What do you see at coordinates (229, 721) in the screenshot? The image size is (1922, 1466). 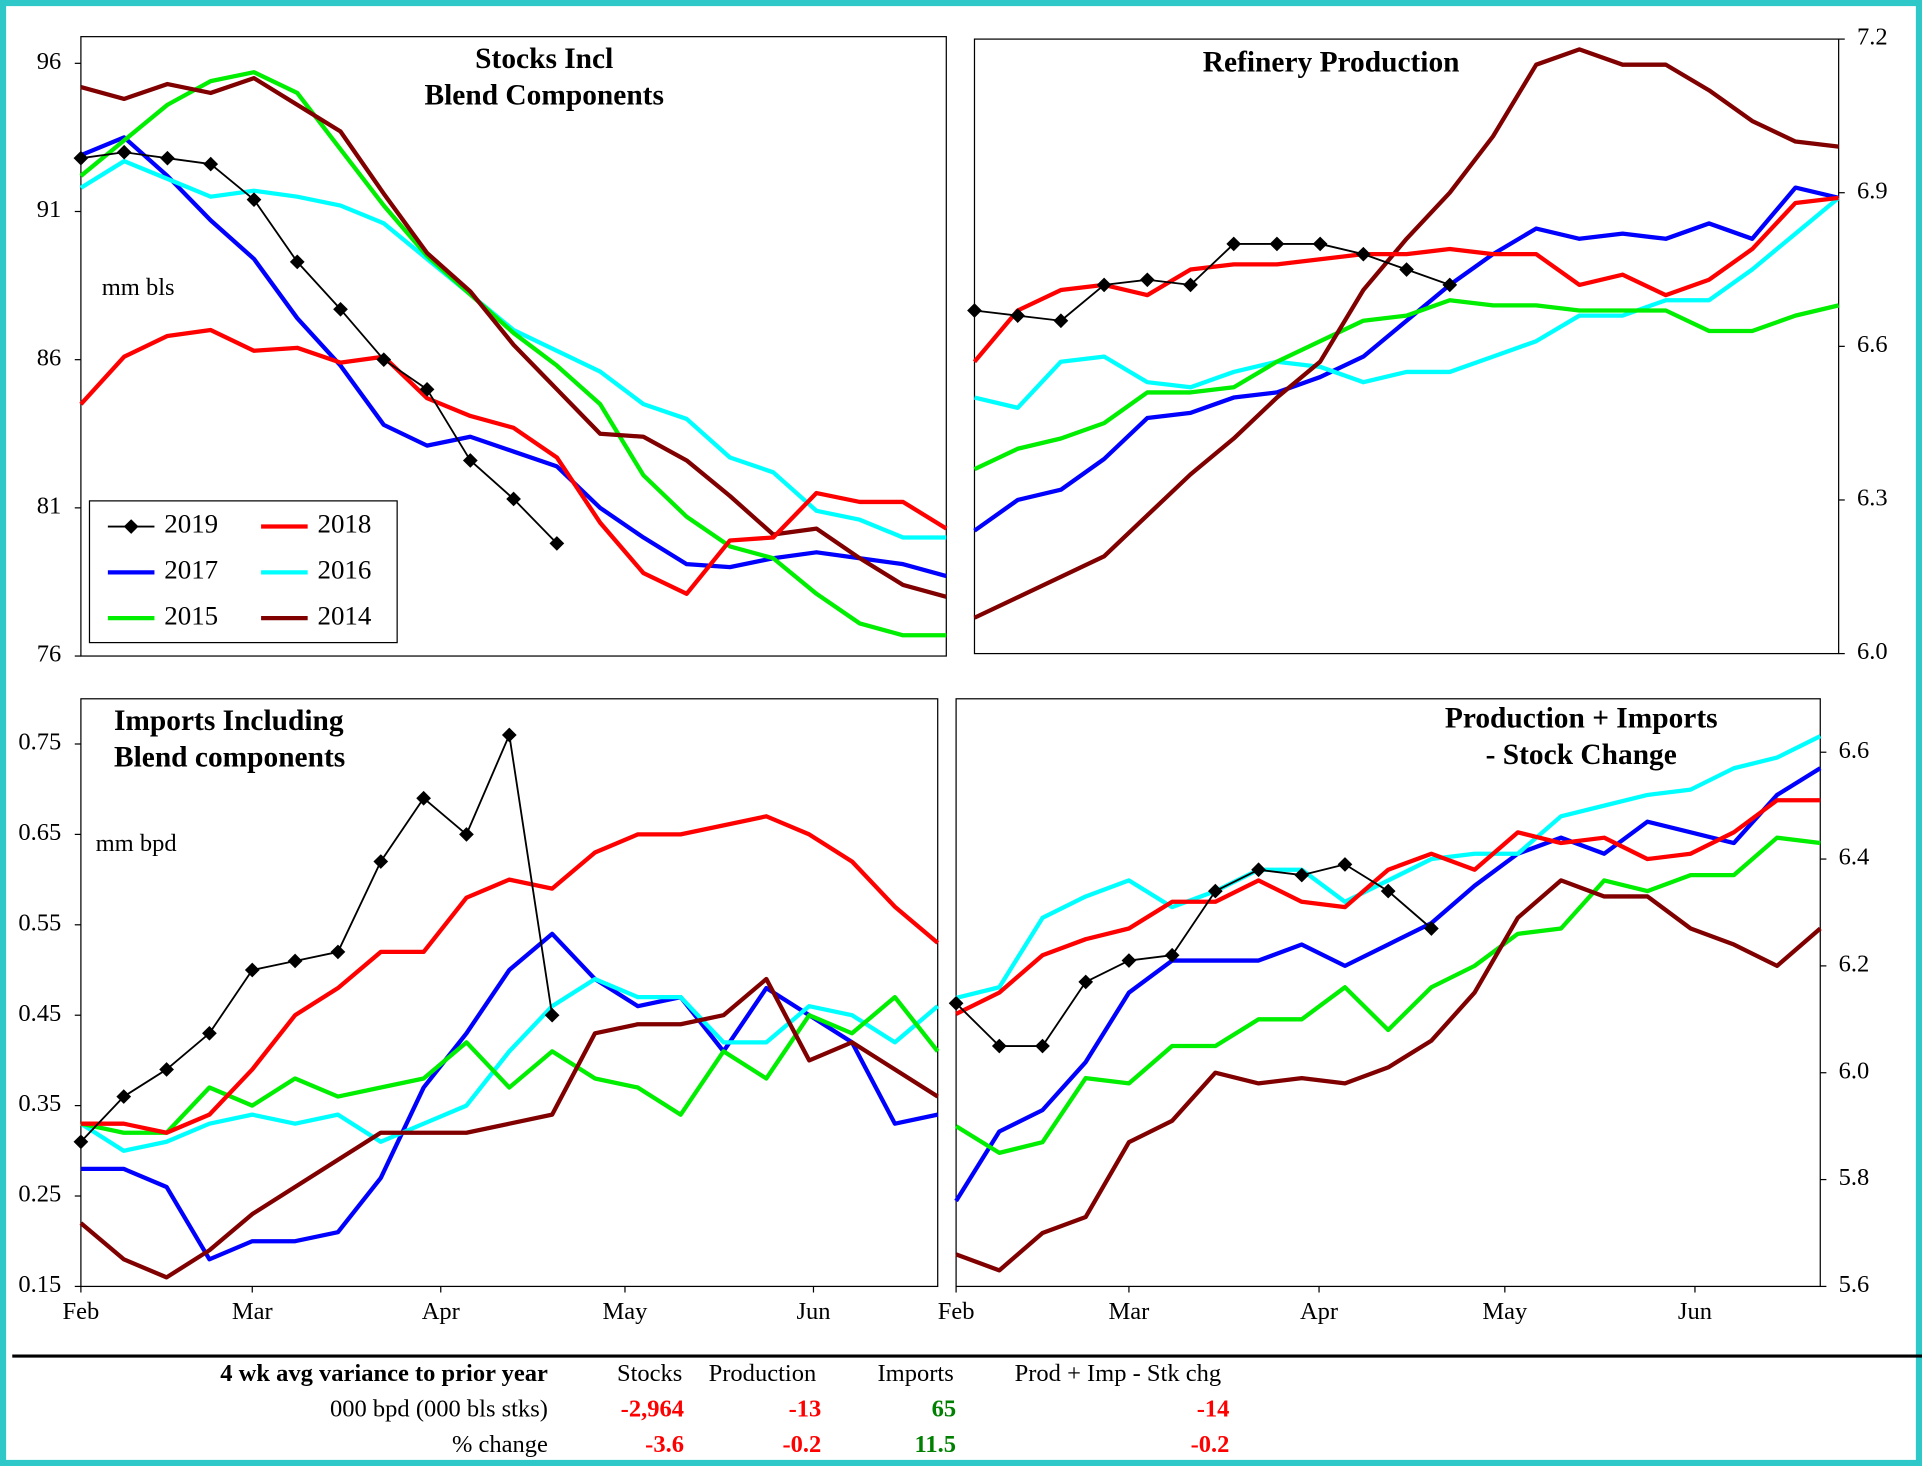 I see `chart-title: Imports Including` at bounding box center [229, 721].